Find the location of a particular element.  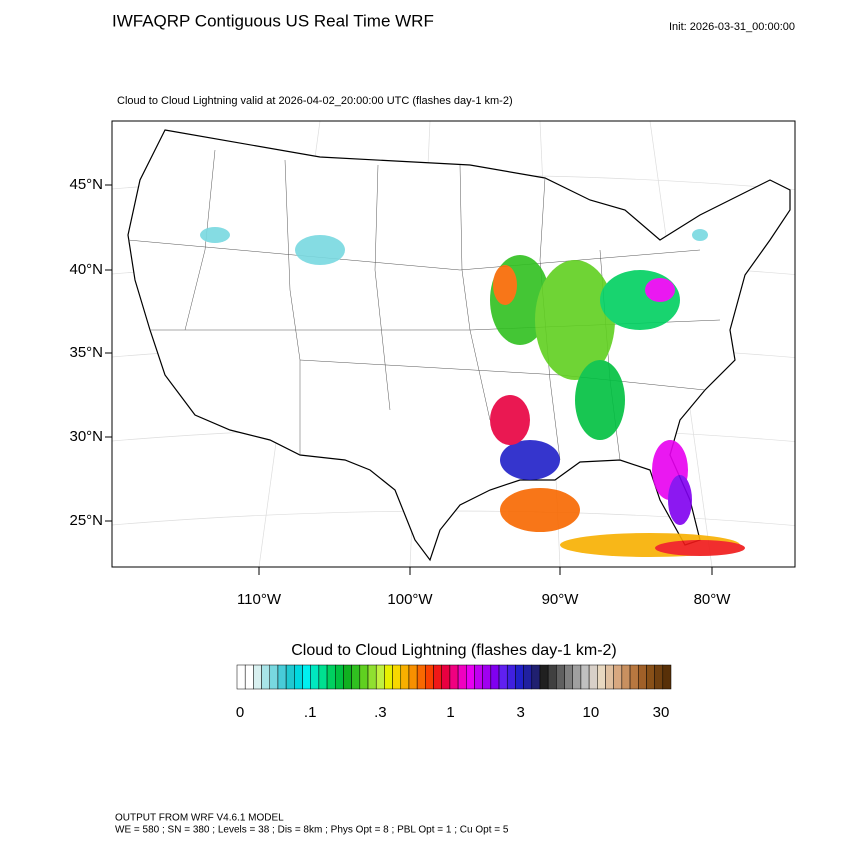

colorbar-label: 0 is located at coordinates (240, 712).